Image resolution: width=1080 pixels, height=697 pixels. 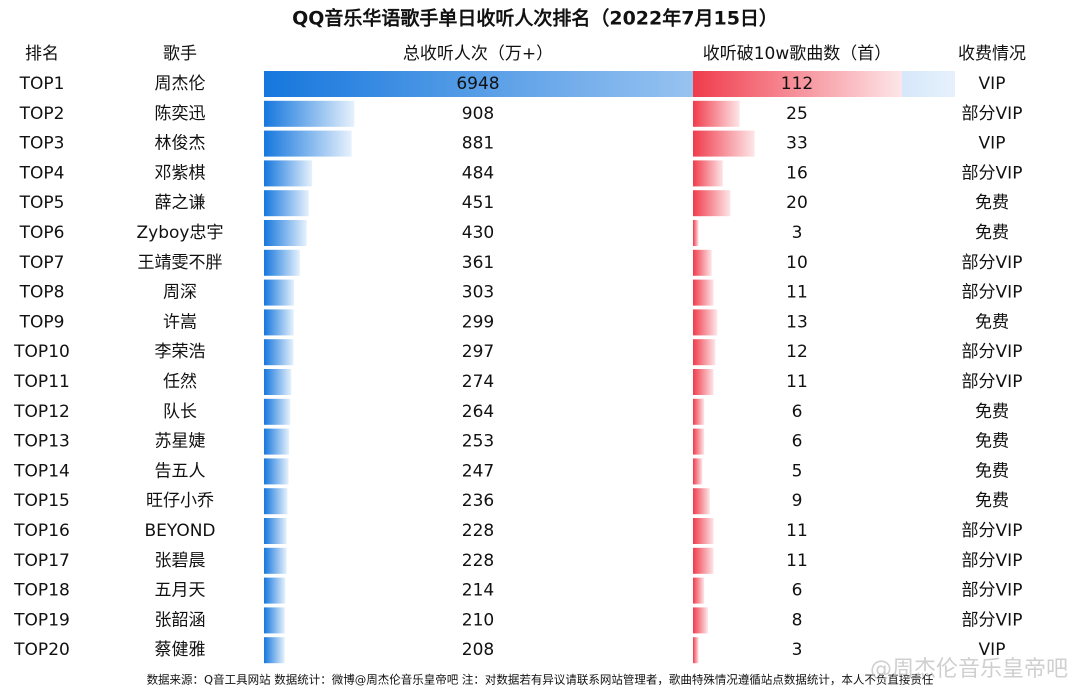 What do you see at coordinates (797, 114) in the screenshot?
I see `cell: 25` at bounding box center [797, 114].